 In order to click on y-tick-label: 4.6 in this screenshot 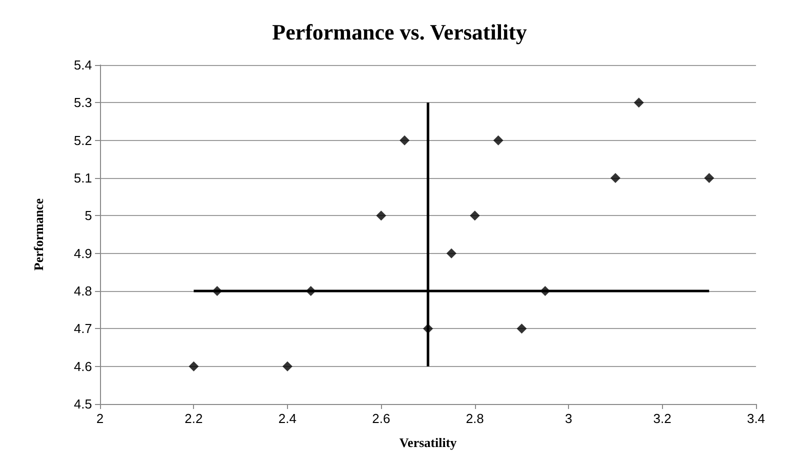, I will do `click(83, 366)`.